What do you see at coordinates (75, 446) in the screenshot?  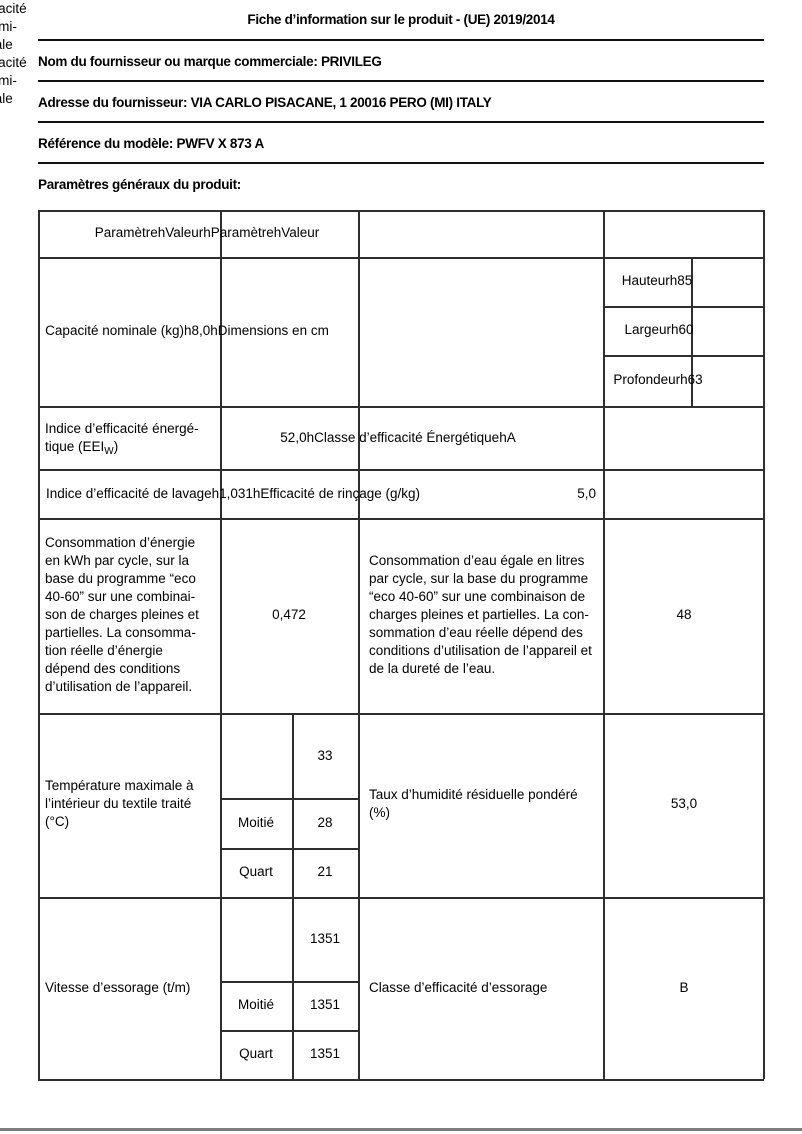 I see `eei-label-line2: tique (EEI` at bounding box center [75, 446].